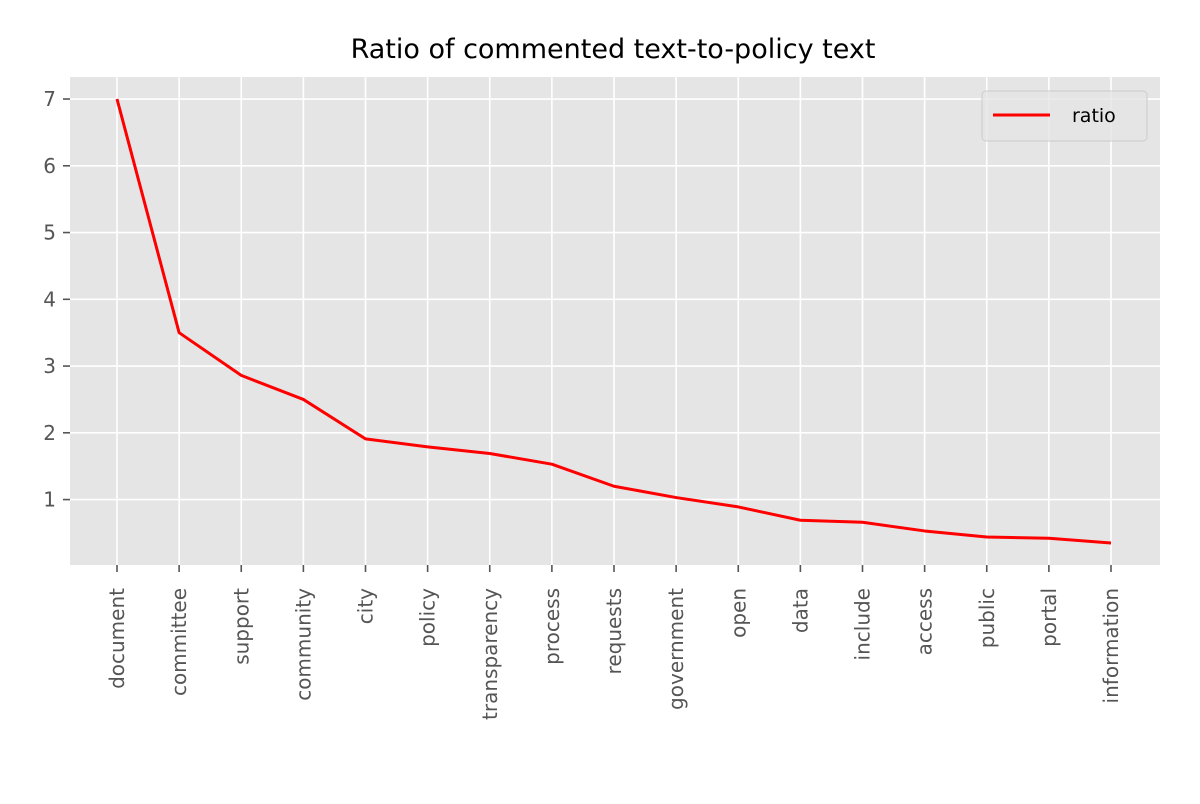  What do you see at coordinates (800, 610) in the screenshot?
I see `x-tick-label: data` at bounding box center [800, 610].